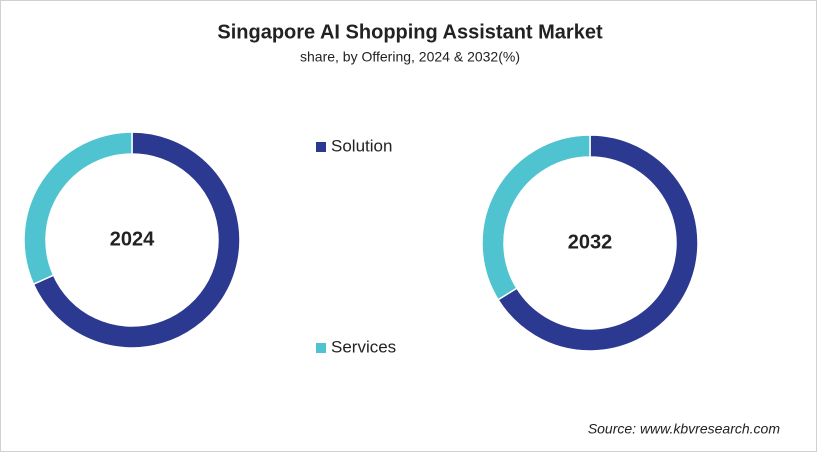 This screenshot has width=817, height=452. What do you see at coordinates (410, 32) in the screenshot?
I see `chart-title: Singapore AI Shopping Assistant Market` at bounding box center [410, 32].